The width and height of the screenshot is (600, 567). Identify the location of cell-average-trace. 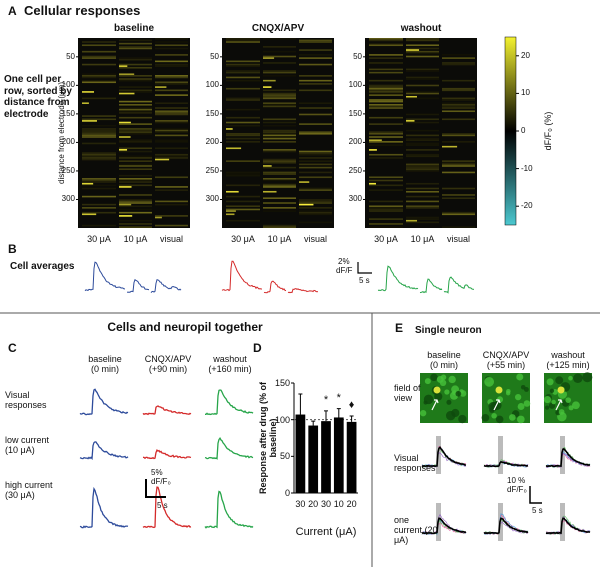
(241, 276).